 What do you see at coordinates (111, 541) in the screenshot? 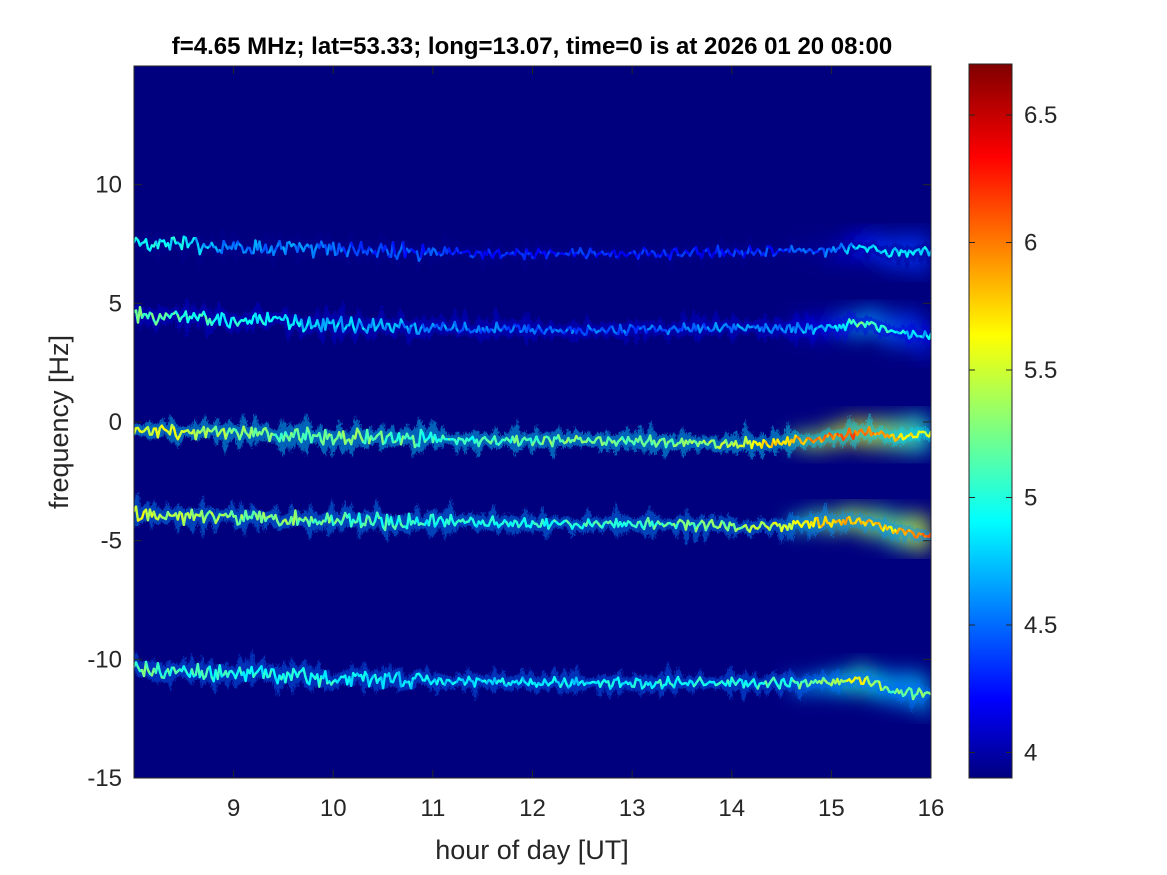
I see `y-tick-label: -5` at bounding box center [111, 541].